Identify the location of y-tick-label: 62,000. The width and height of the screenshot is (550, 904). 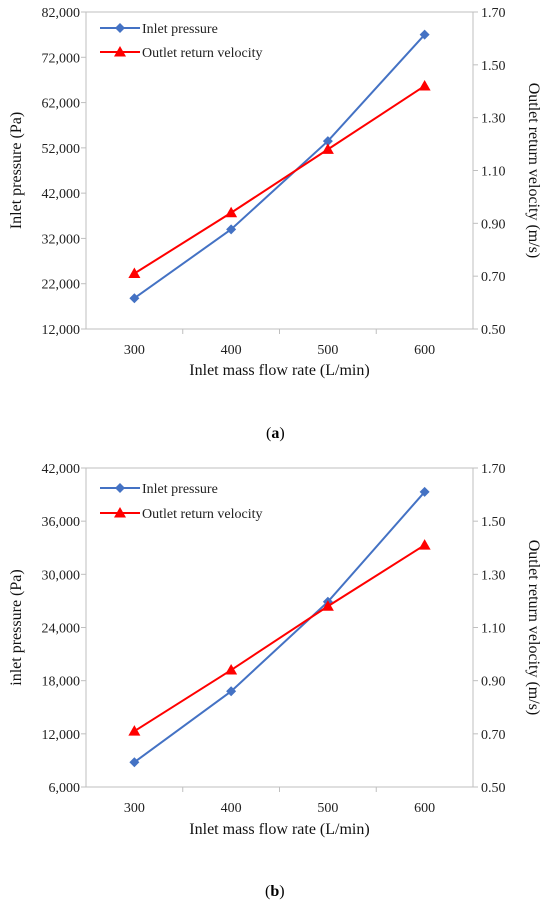
(61, 104).